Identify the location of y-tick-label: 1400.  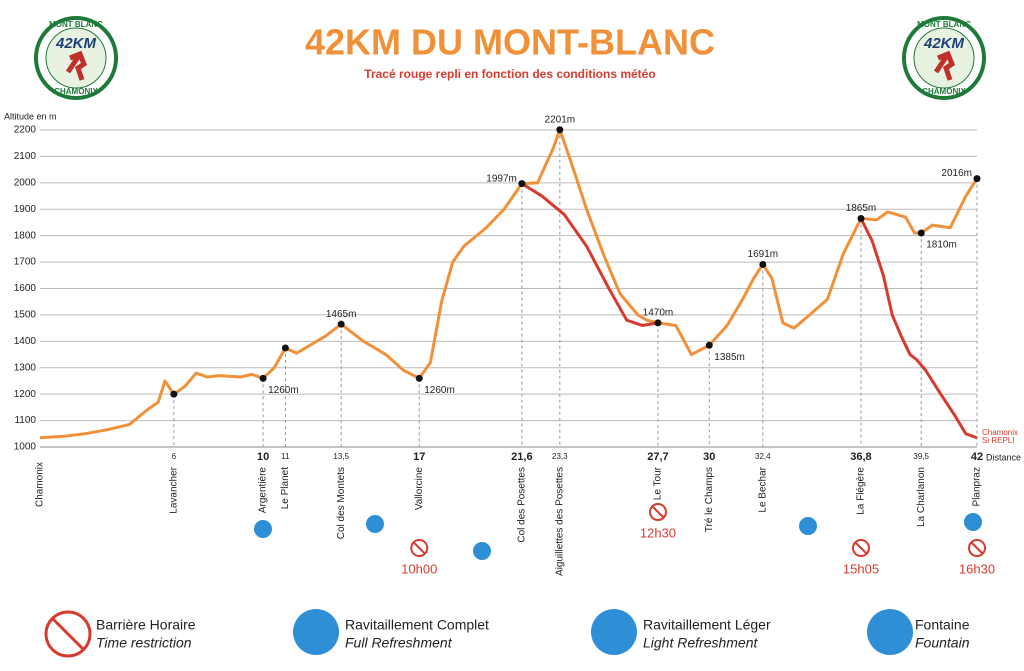
(25, 341).